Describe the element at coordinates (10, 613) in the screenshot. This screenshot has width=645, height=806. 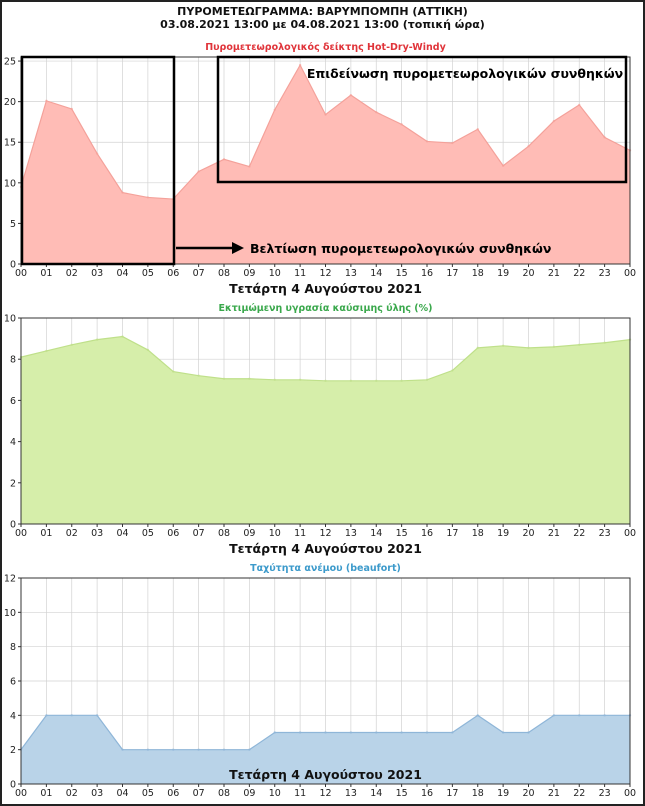
I see `y-tick-label: 10` at that location.